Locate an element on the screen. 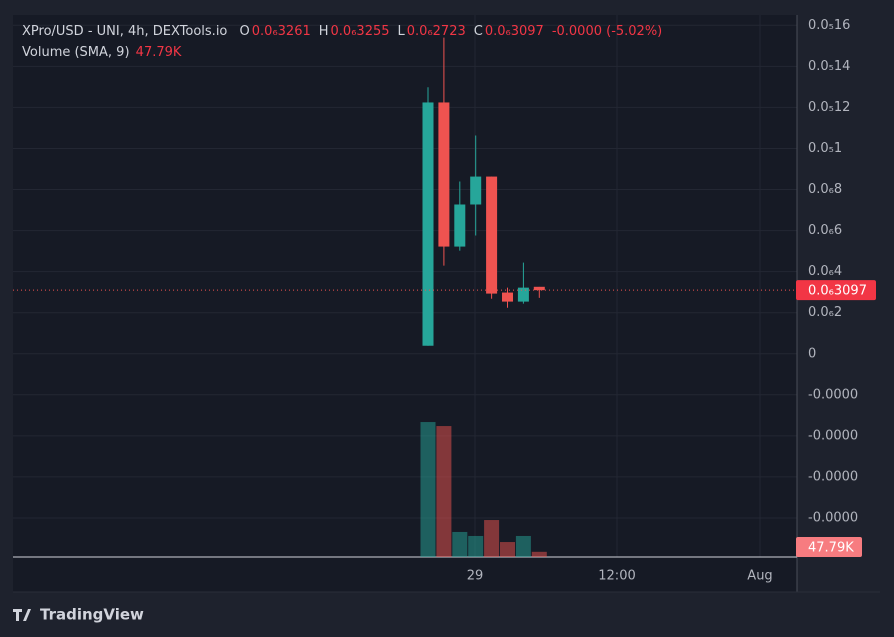  price-label: 0.0₆3097 is located at coordinates (837, 291).